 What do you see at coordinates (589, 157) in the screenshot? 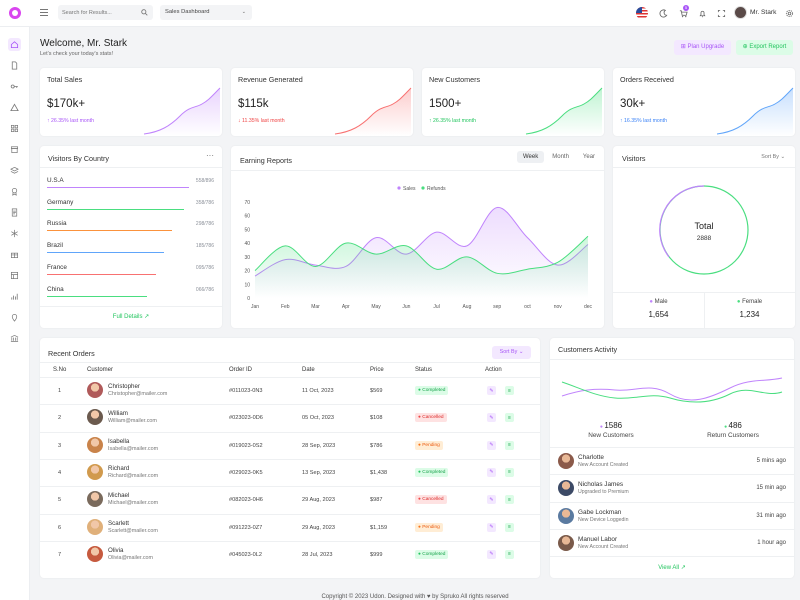
I see `tab-year: Year` at bounding box center [589, 157].